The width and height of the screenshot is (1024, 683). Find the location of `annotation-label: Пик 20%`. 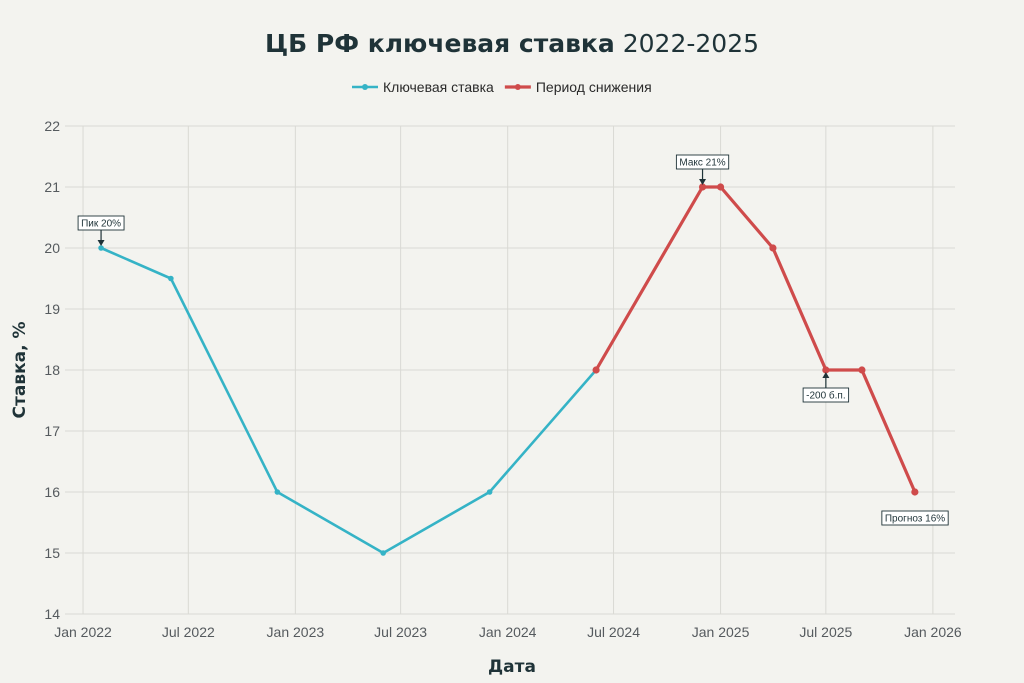

annotation-label: Пик 20% is located at coordinates (101, 224).